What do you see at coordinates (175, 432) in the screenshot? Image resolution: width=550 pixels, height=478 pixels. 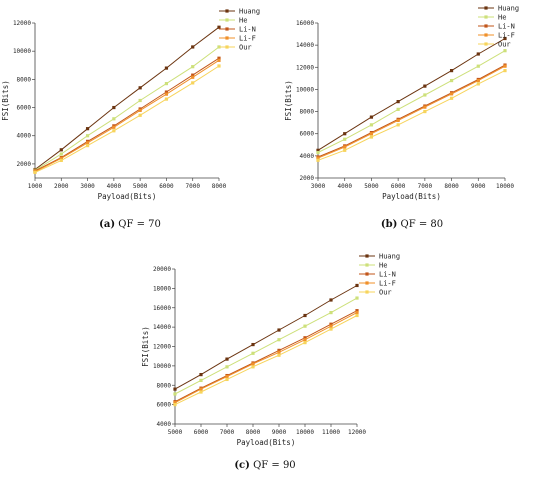 I see `x-tick-label: 5000` at bounding box center [175, 432].